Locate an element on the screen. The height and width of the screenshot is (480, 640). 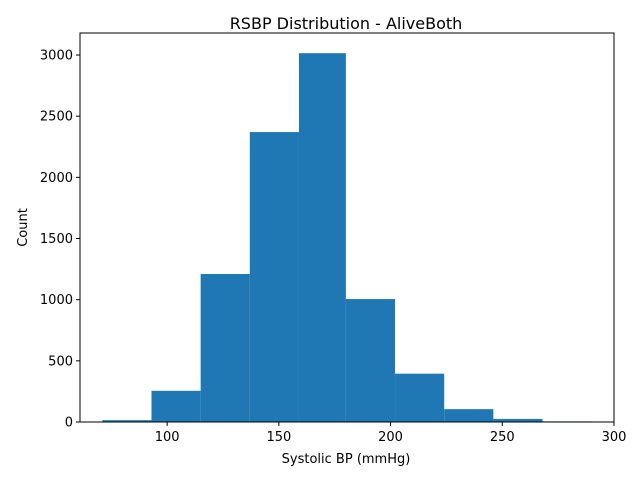
x-tick-label: 300 is located at coordinates (614, 437).